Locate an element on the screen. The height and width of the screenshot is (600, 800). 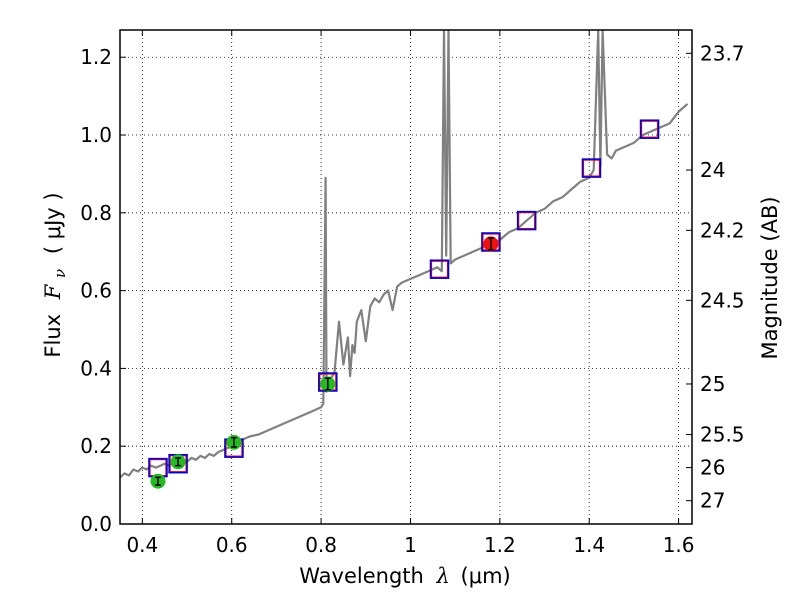
y-axis-label: Flux F ν ( μJy ) is located at coordinates (55, 274).